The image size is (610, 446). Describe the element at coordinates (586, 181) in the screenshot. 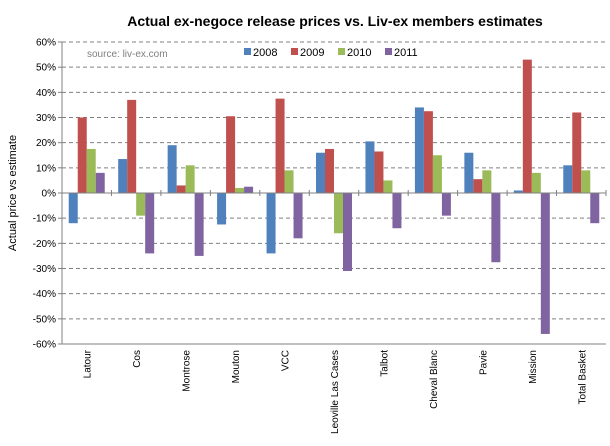

I see `bar-total-basket-2010` at that location.